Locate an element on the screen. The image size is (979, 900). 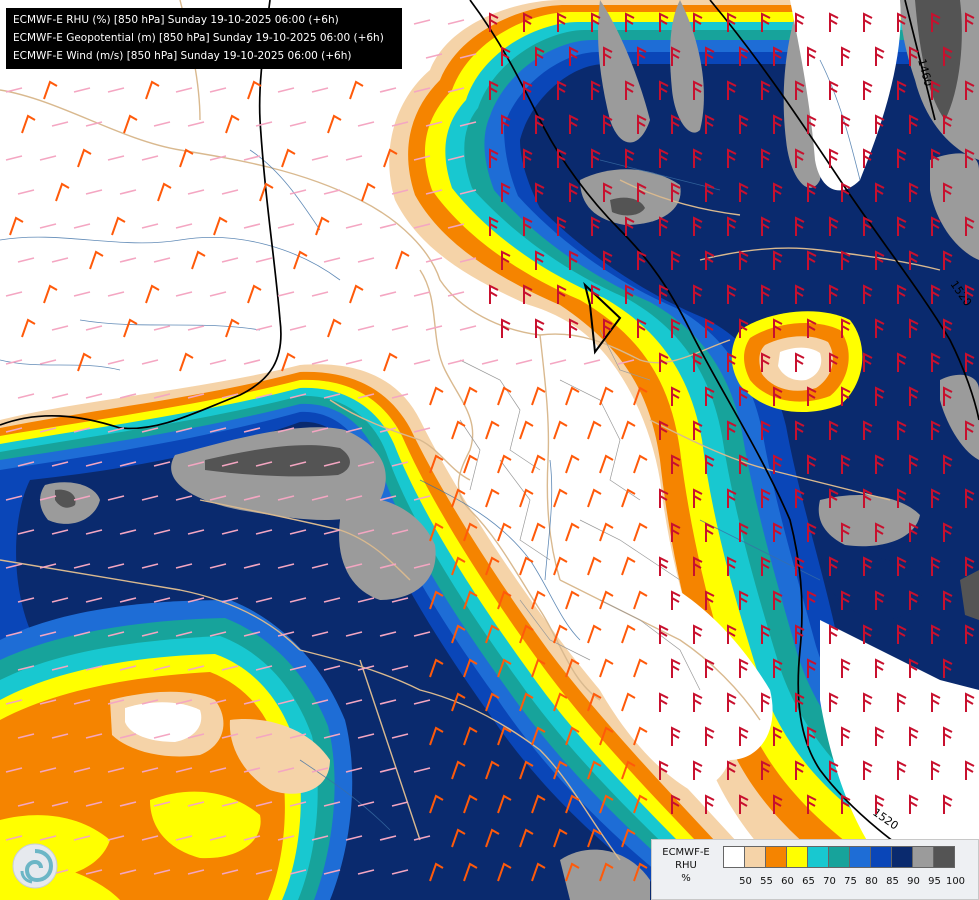
rhu-legend: ECMWF-E RHU % 50 55 60 65 70 75 80 85 90 95 100 is located at coordinates (815, 869).